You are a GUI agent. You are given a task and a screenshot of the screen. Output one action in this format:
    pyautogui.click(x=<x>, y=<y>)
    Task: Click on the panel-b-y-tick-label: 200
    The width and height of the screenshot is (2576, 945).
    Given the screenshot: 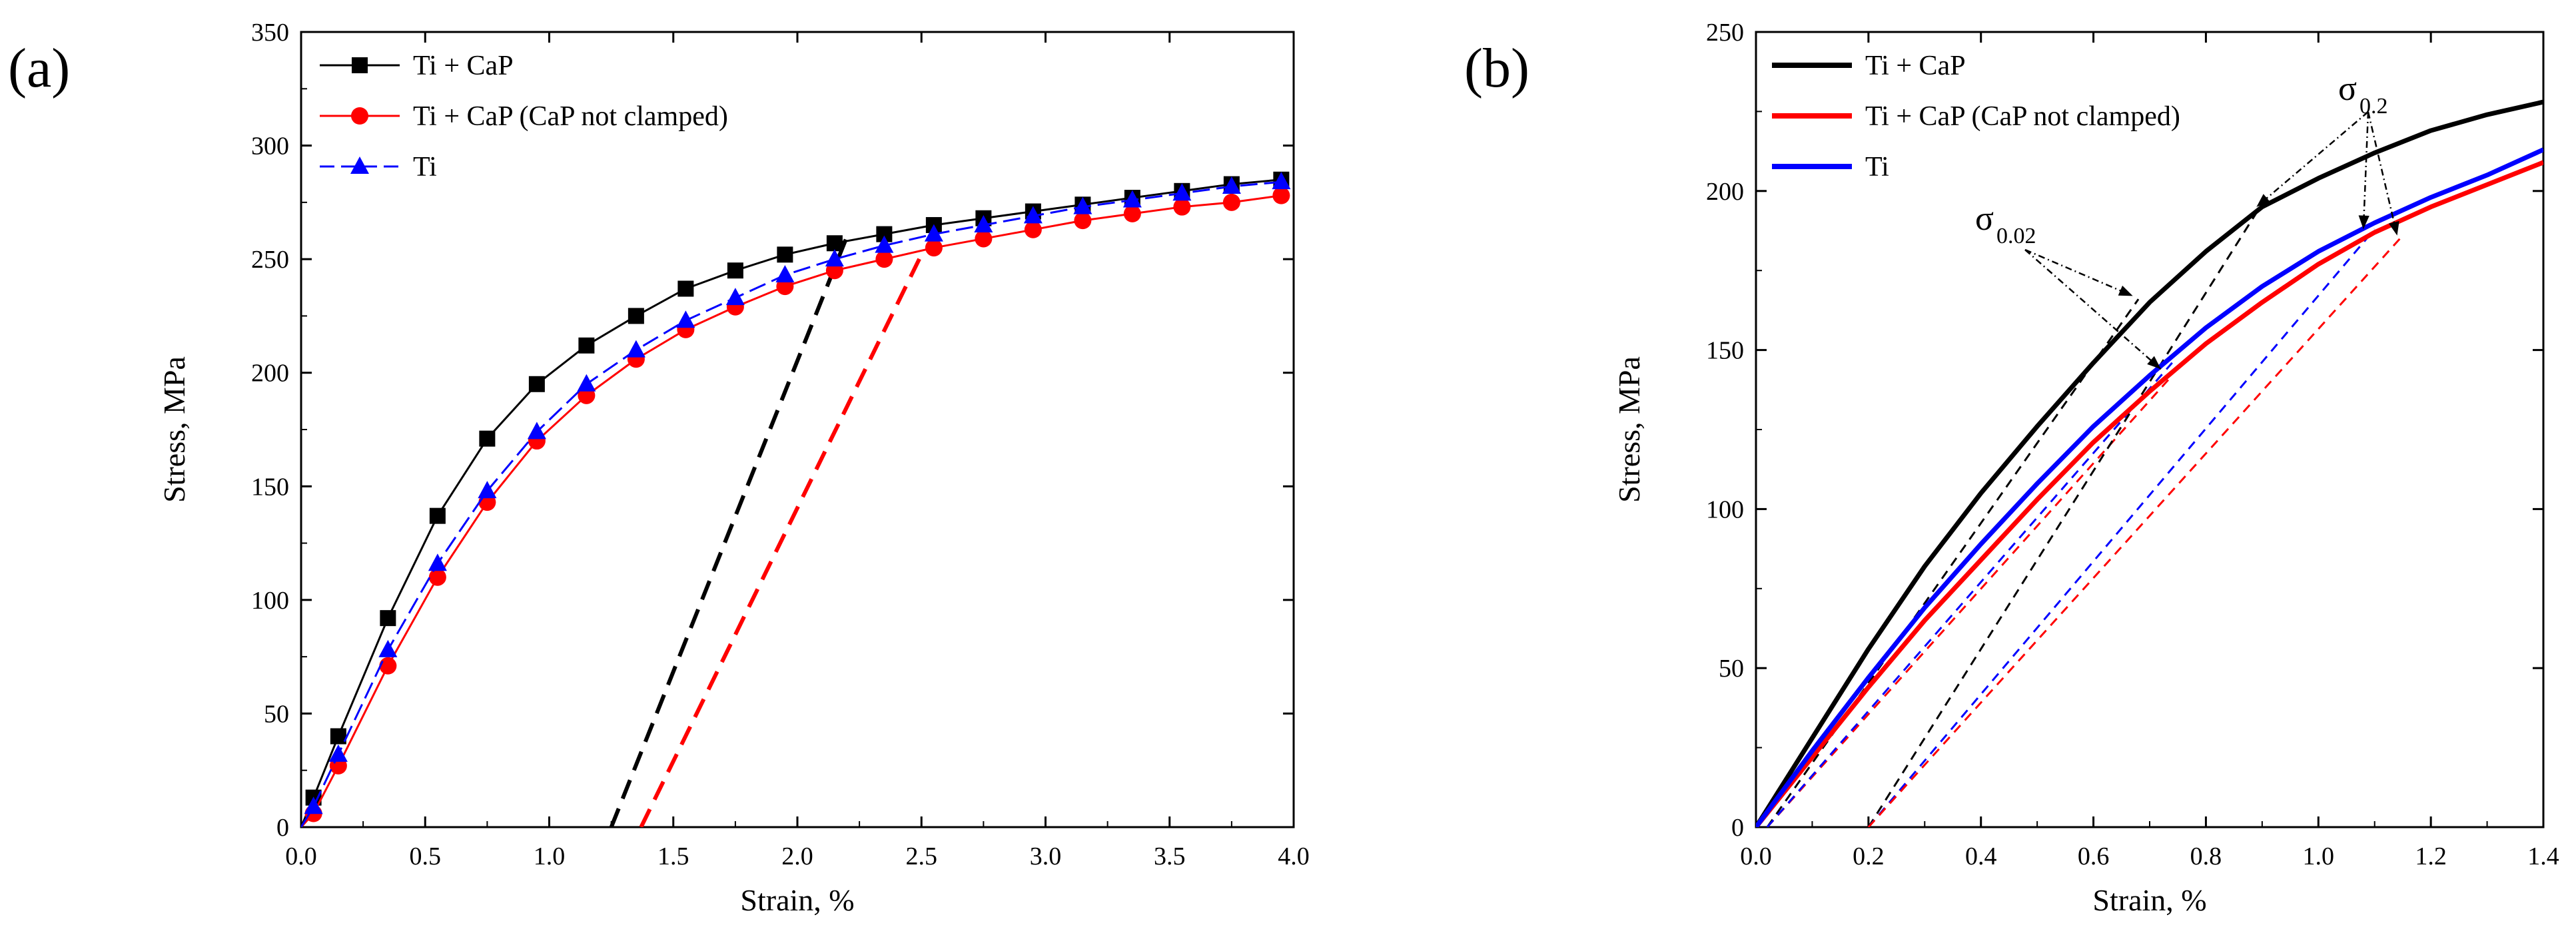 What is the action you would take?
    pyautogui.click(x=1725, y=192)
    